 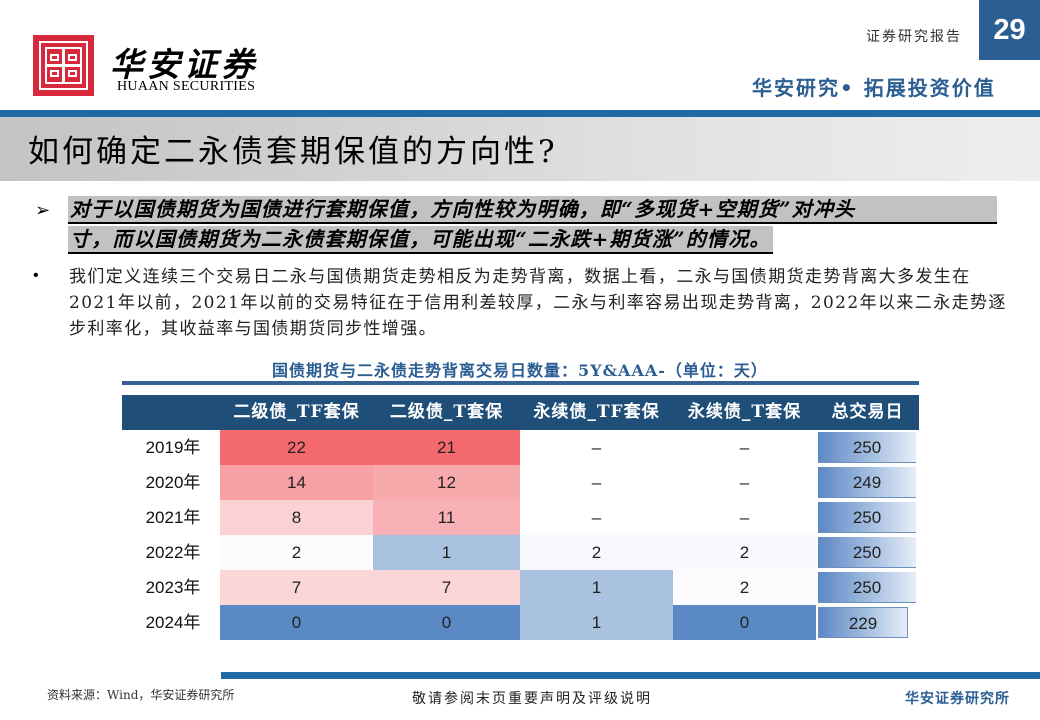 What do you see at coordinates (863, 622) in the screenshot?
I see `total-days-bar: 229` at bounding box center [863, 622].